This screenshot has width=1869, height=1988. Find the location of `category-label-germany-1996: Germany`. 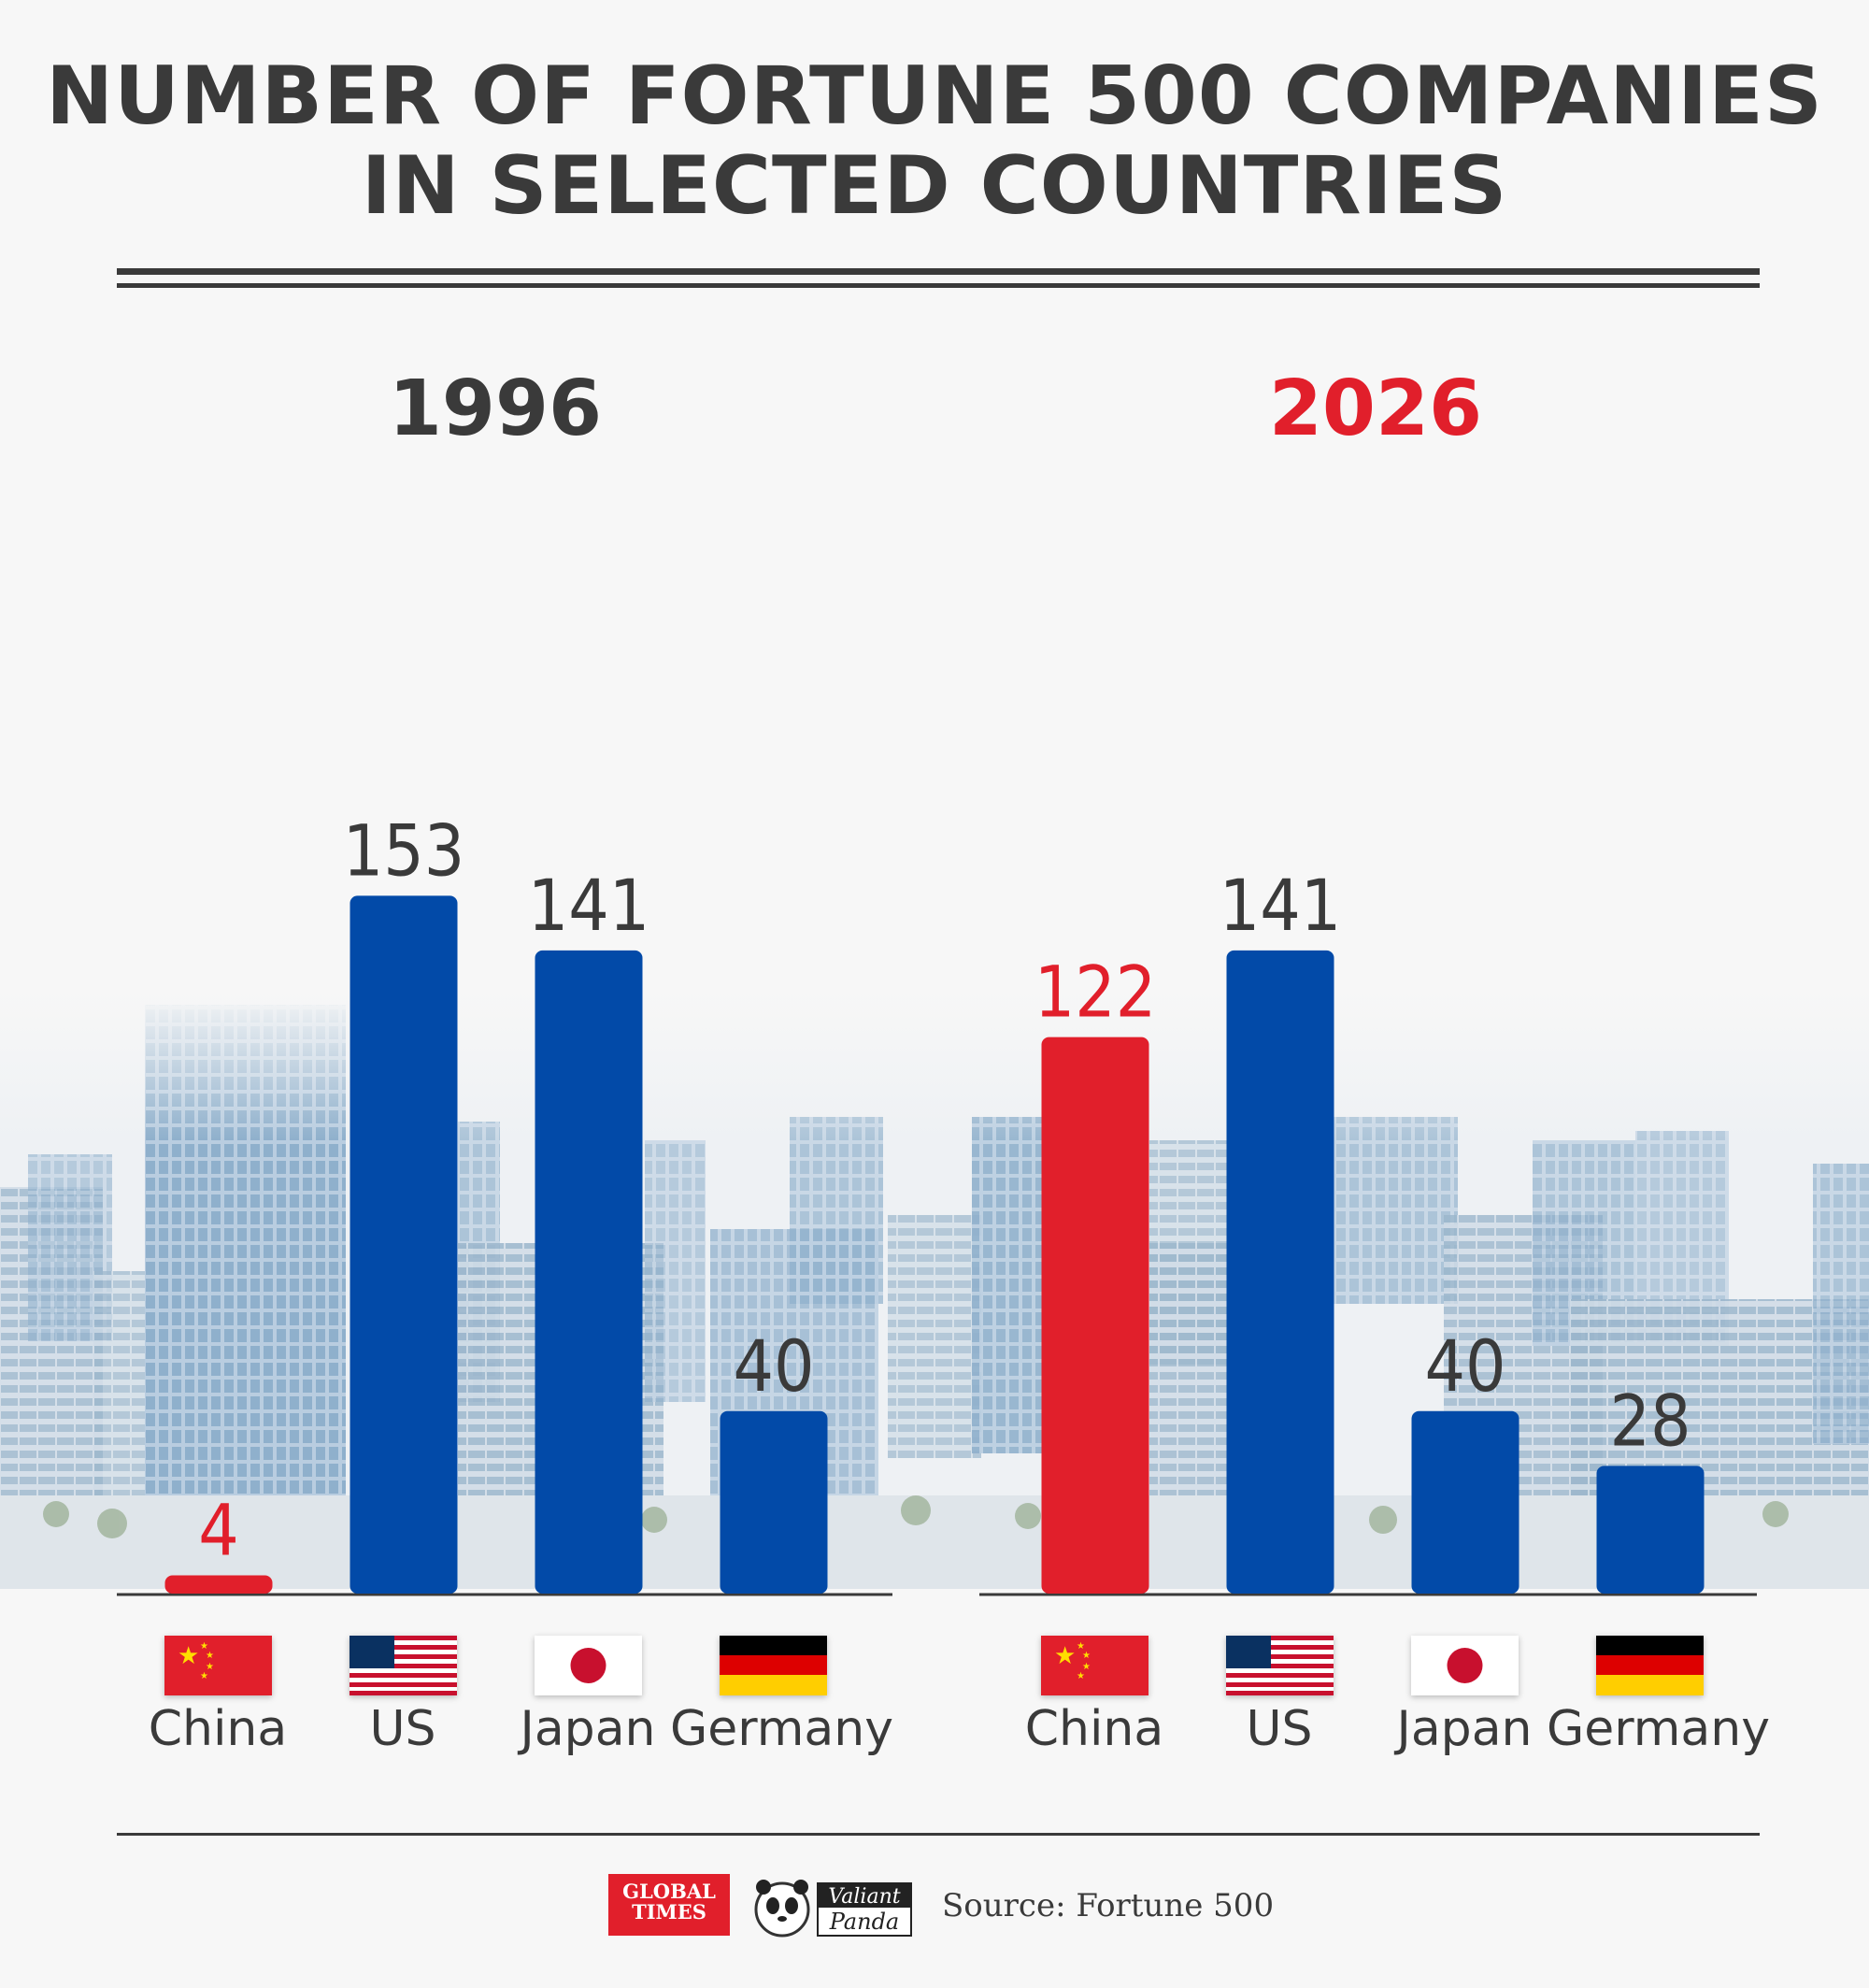

category-label-germany-1996: Germany is located at coordinates (782, 1729).